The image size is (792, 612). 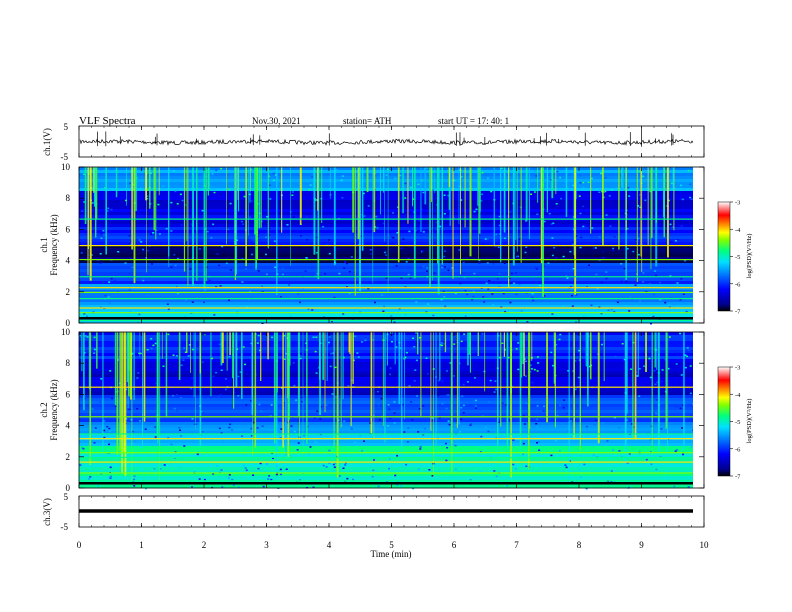 What do you see at coordinates (47, 512) in the screenshot?
I see `ch3-ylabel: ch.3(V)` at bounding box center [47, 512].